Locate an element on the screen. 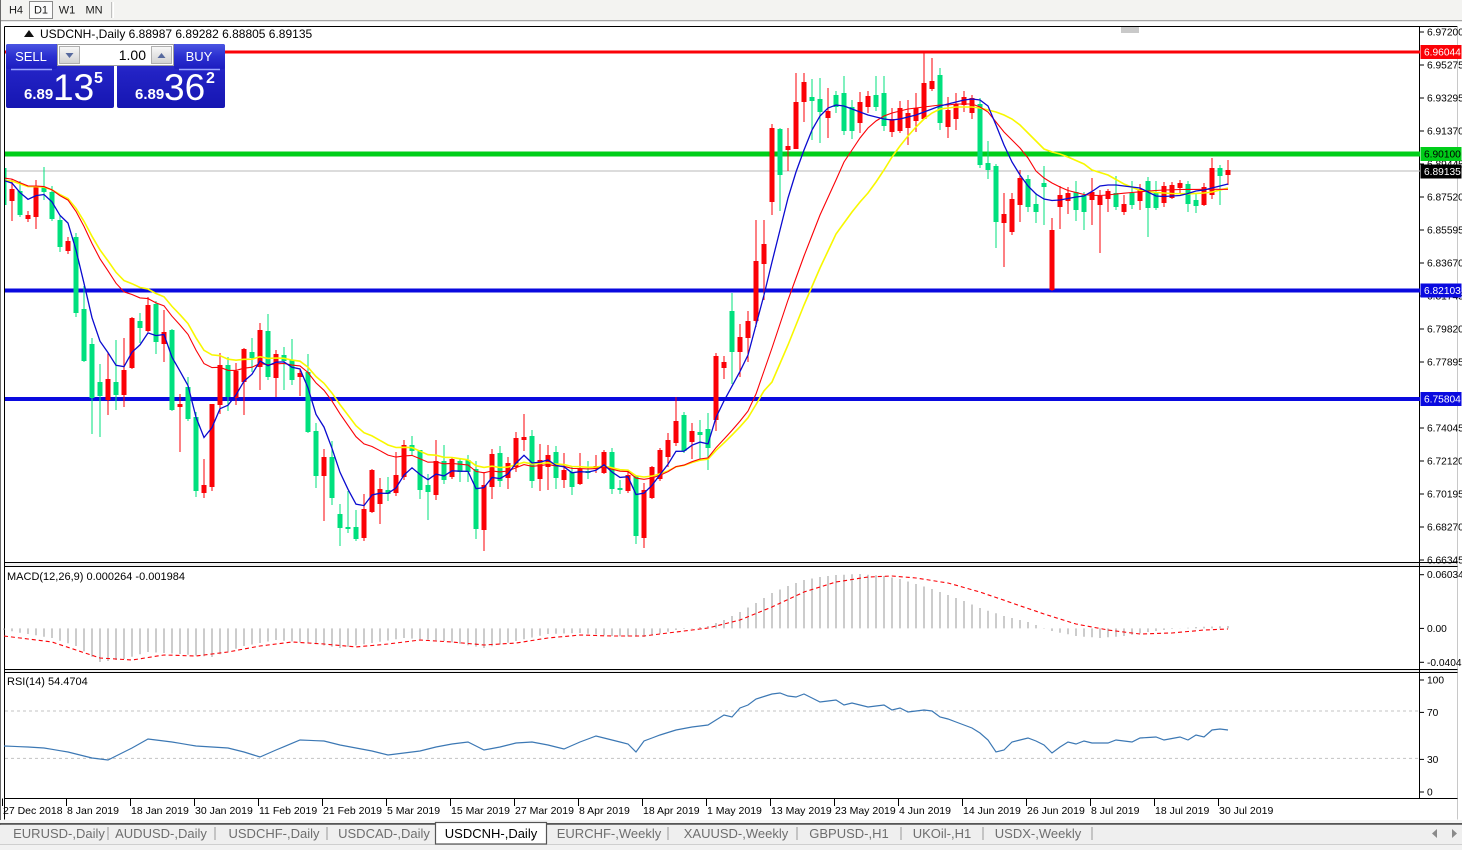 The image size is (1462, 850). svg-text: USDCNH-,Daily is located at coordinates (491, 833).